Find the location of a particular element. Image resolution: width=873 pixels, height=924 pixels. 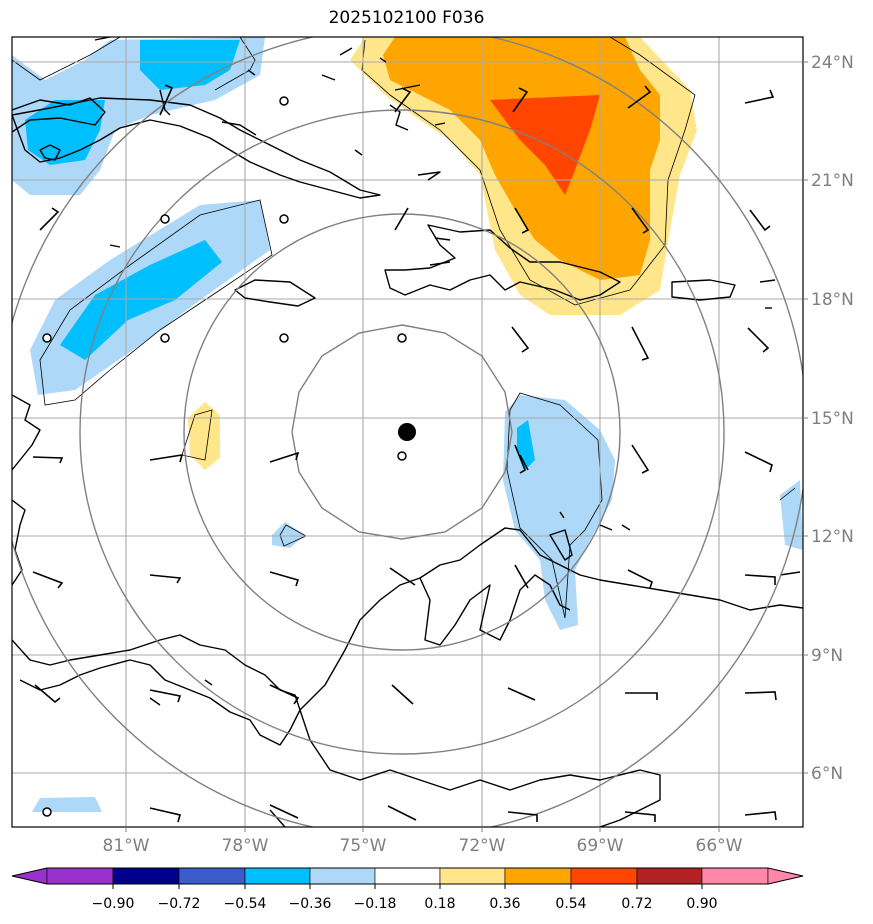

latitude-label: 21°N is located at coordinates (832, 181).